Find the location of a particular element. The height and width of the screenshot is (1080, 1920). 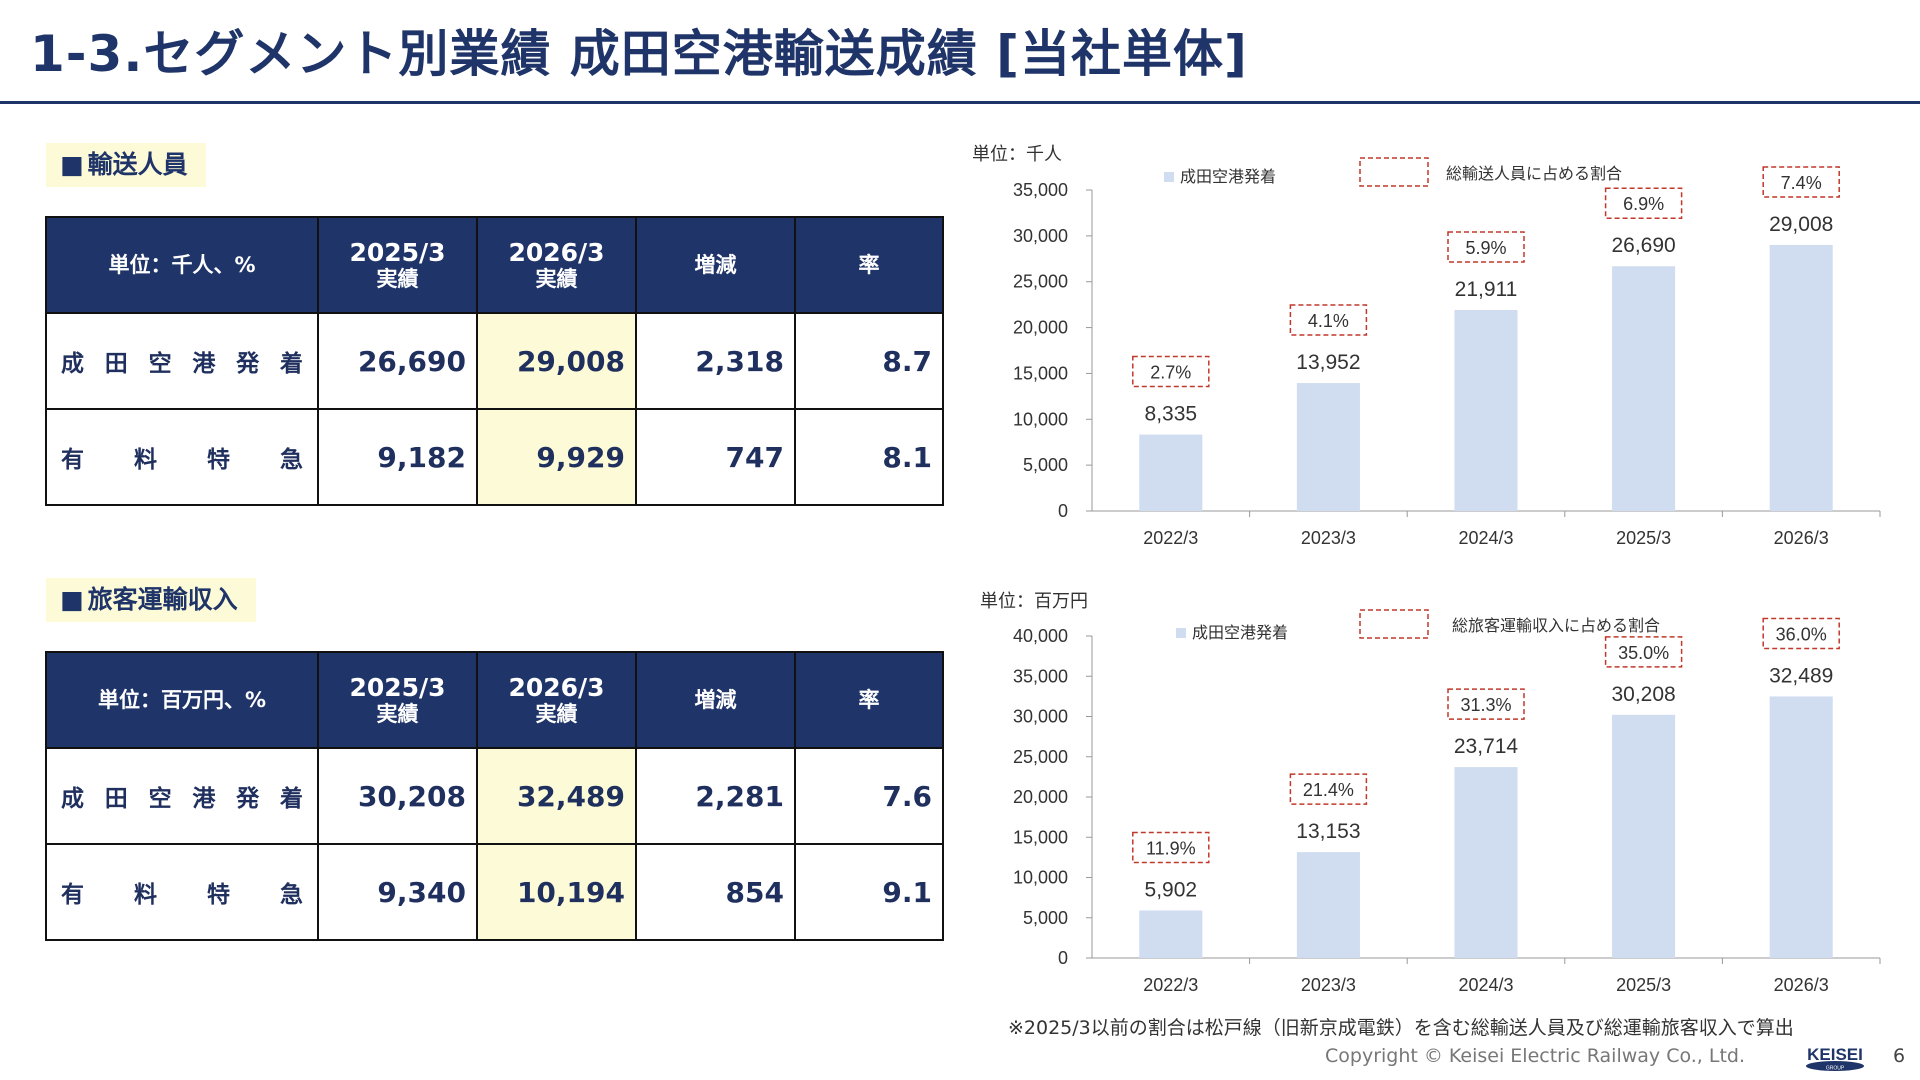

share-label: 36.0% is located at coordinates (1801, 634).